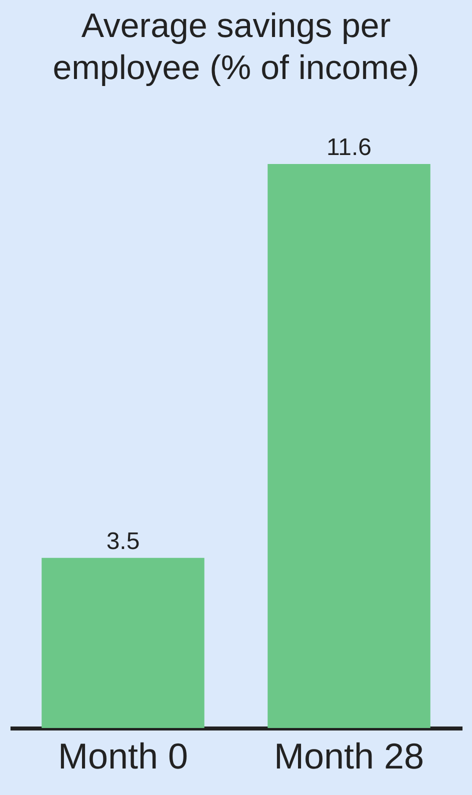 This screenshot has width=472, height=795. I want to click on chart-title: Average savings per employee (% of income), so click(236, 47).